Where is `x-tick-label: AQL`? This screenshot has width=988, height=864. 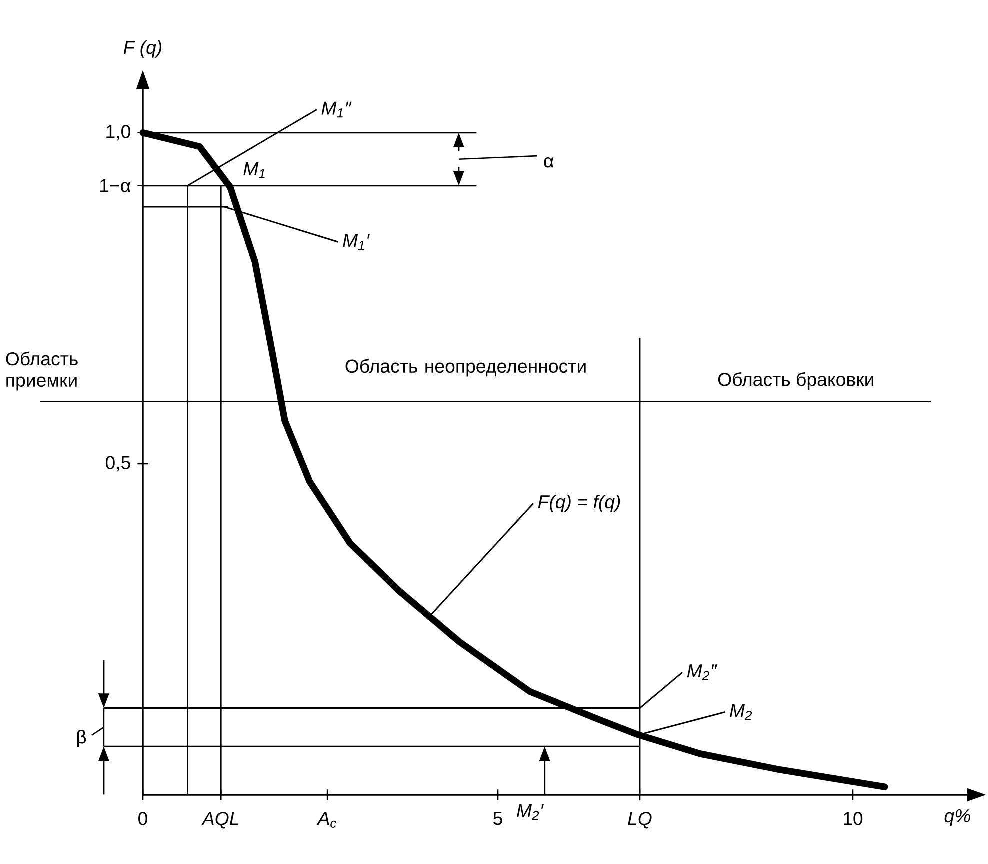
x-tick-label: AQL is located at coordinates (220, 820).